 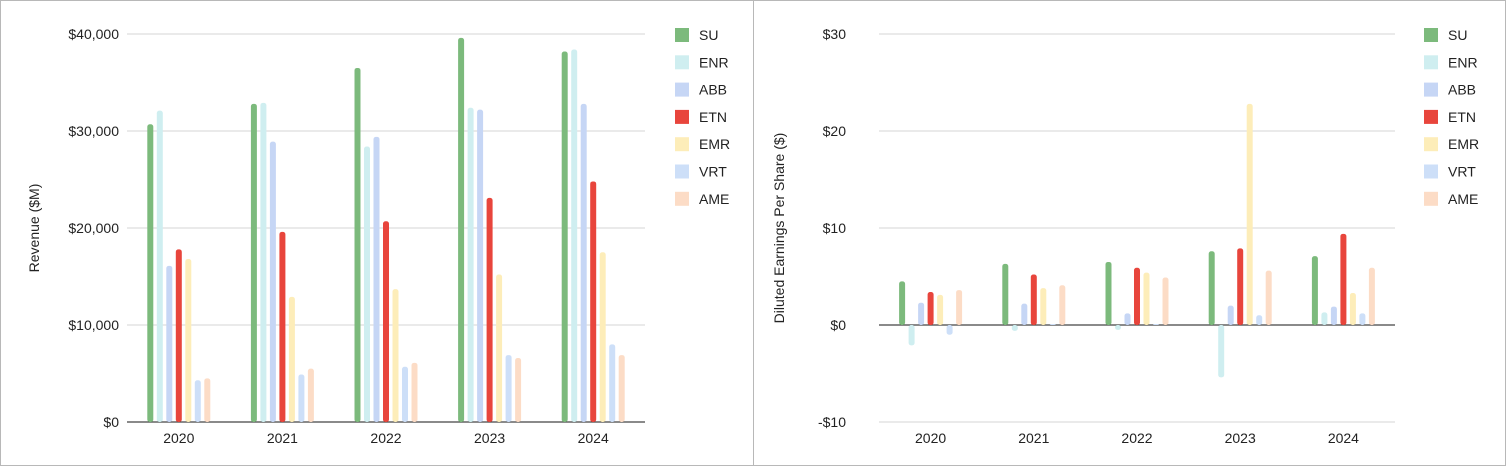 I want to click on legend-swatch-enr, so click(x=682, y=62).